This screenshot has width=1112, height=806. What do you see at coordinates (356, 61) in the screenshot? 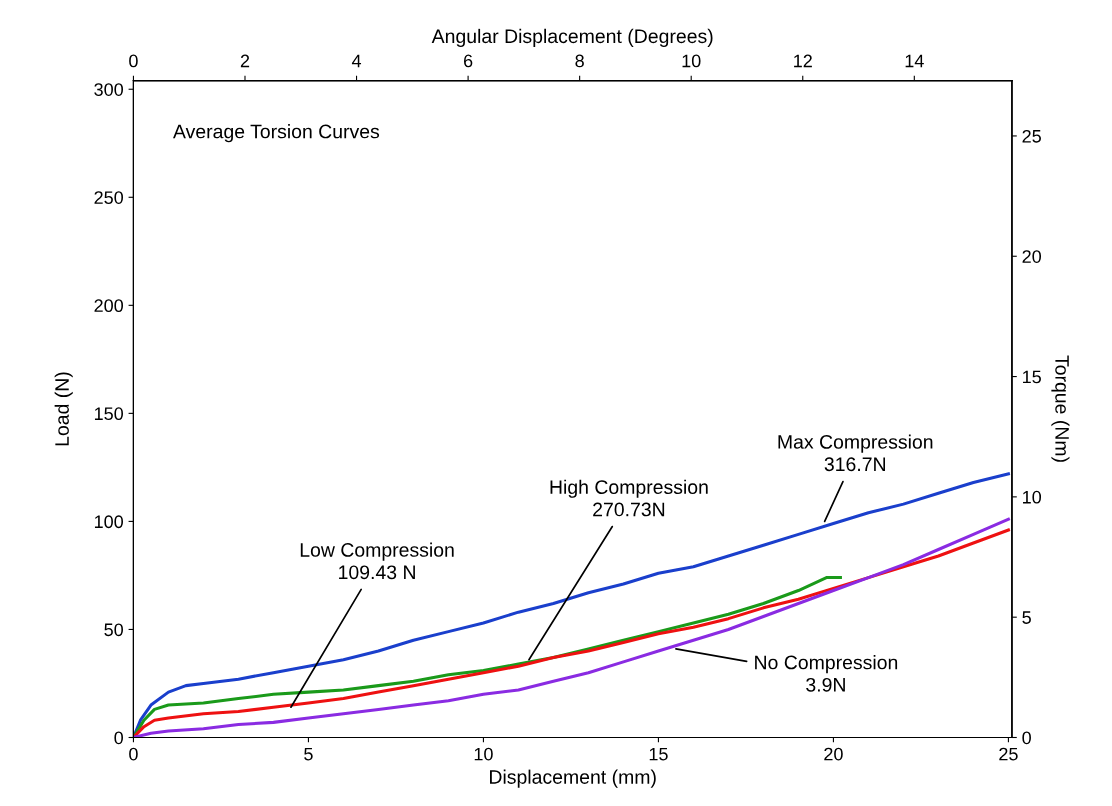
I see `x2-tick-label: 4` at bounding box center [356, 61].